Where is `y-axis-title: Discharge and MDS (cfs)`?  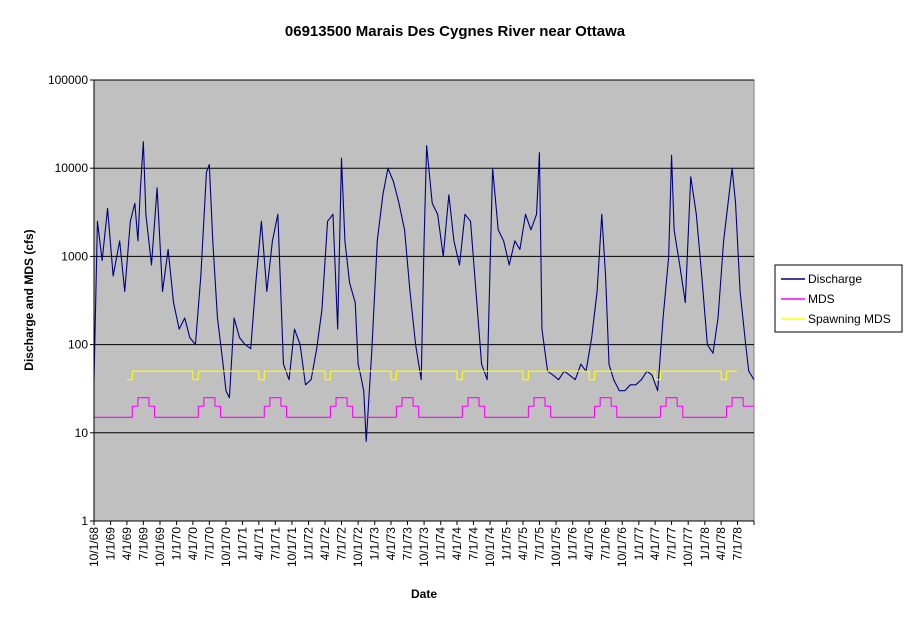
y-axis-title: Discharge and MDS (cfs) is located at coordinates (29, 299).